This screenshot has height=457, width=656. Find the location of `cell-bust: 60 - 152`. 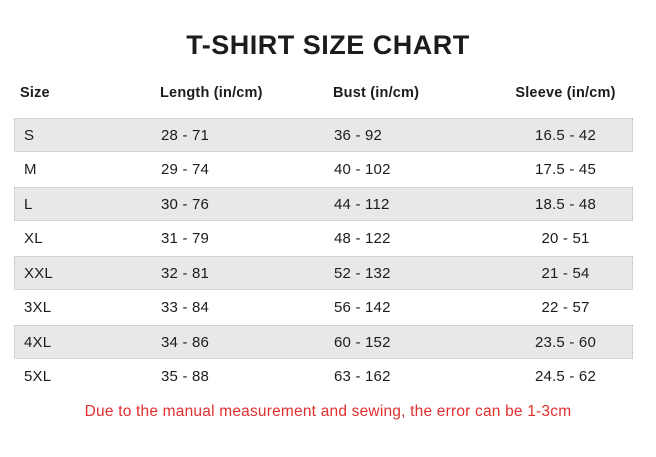

cell-bust: 60 - 152 is located at coordinates (362, 342).